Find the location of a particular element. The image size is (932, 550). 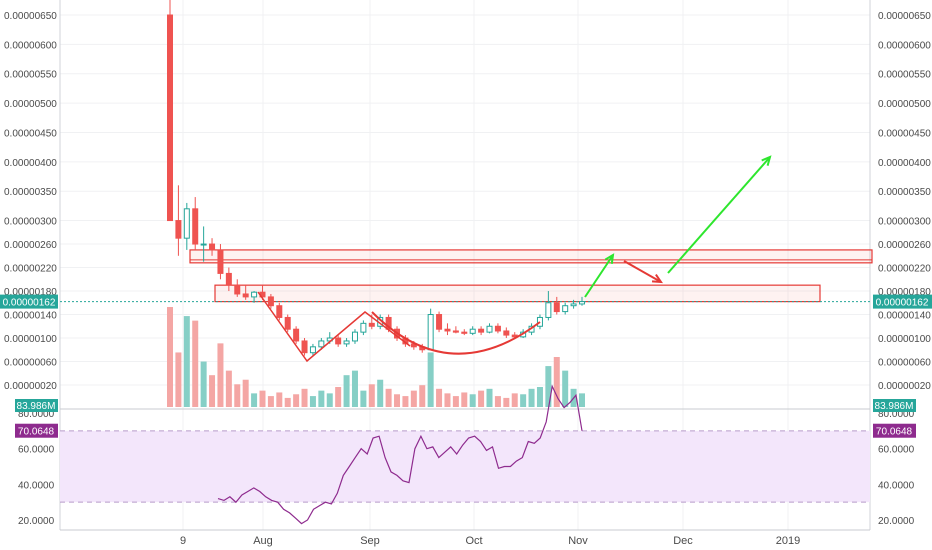

price-tick-label-left: 0.00000450 is located at coordinates (30, 133).